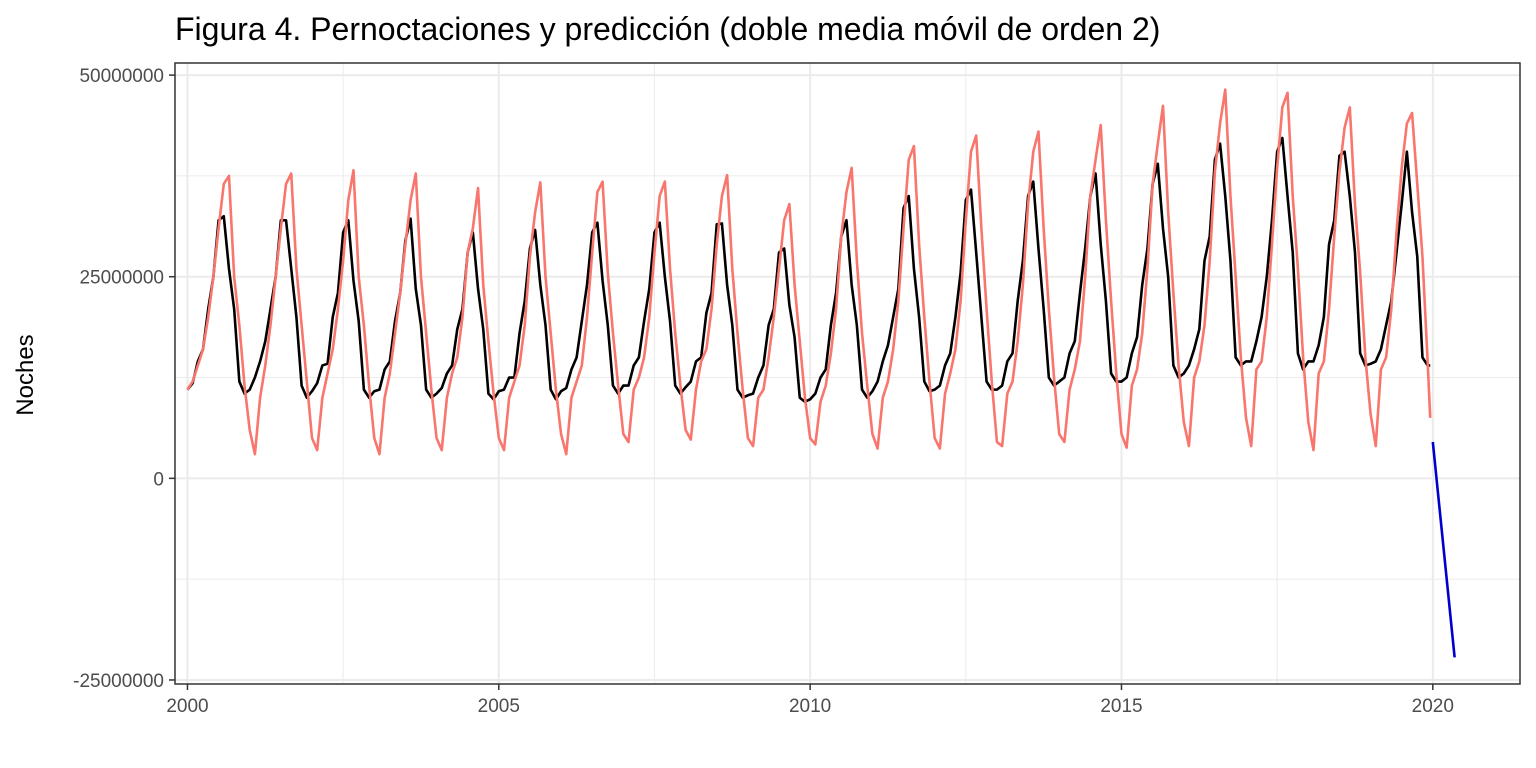 This screenshot has height=768, width=1536. What do you see at coordinates (118, 681) in the screenshot?
I see `y-tick-label: -25000000` at bounding box center [118, 681].